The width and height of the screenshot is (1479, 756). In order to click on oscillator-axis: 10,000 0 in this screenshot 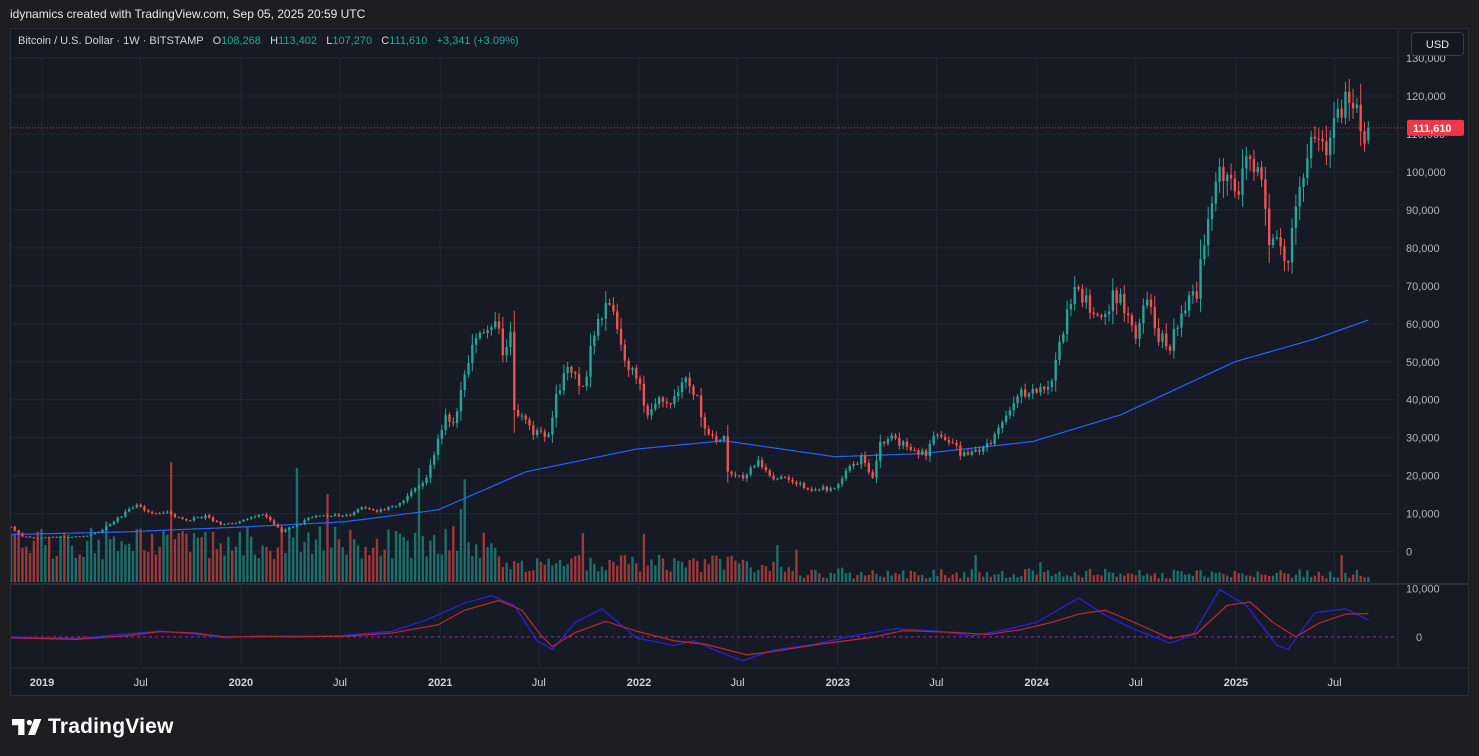, I will do `click(1423, 613)`.